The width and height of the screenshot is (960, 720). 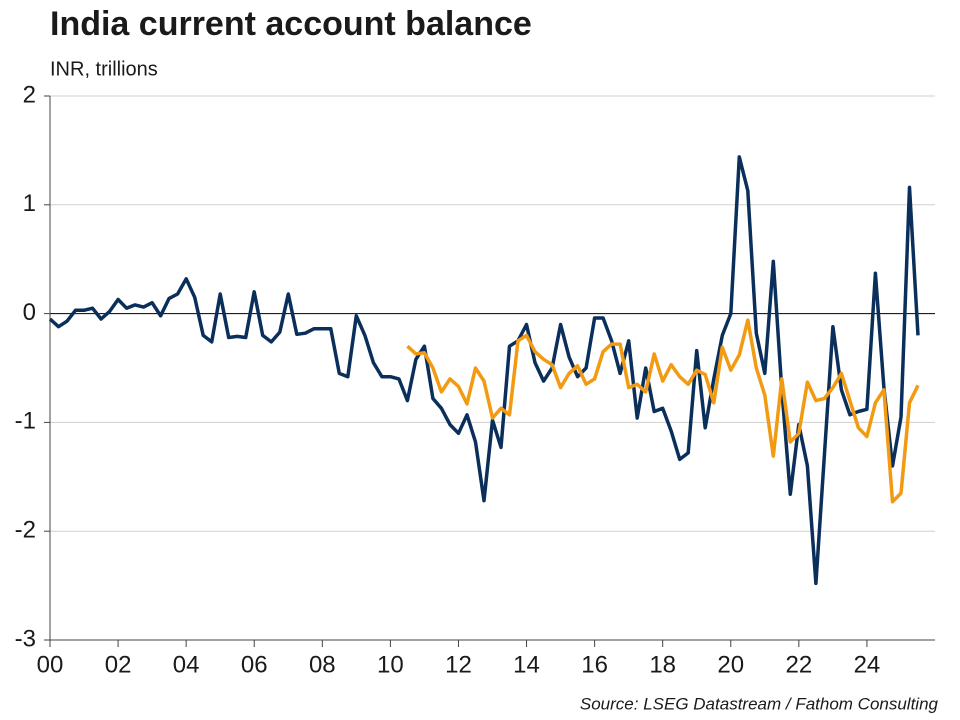 What do you see at coordinates (526, 664) in the screenshot?
I see `x-tick-label: 14` at bounding box center [526, 664].